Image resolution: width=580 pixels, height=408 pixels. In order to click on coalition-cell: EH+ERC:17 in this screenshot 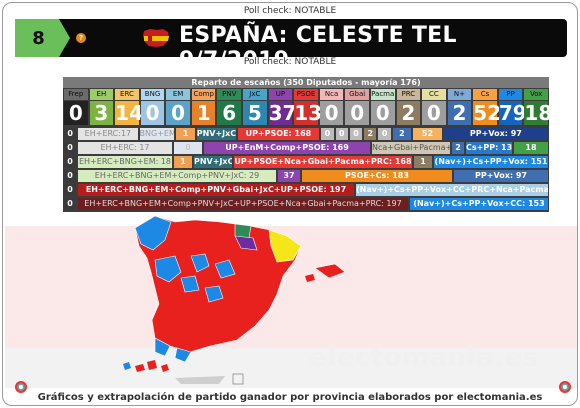, I will do `click(108, 134)`.